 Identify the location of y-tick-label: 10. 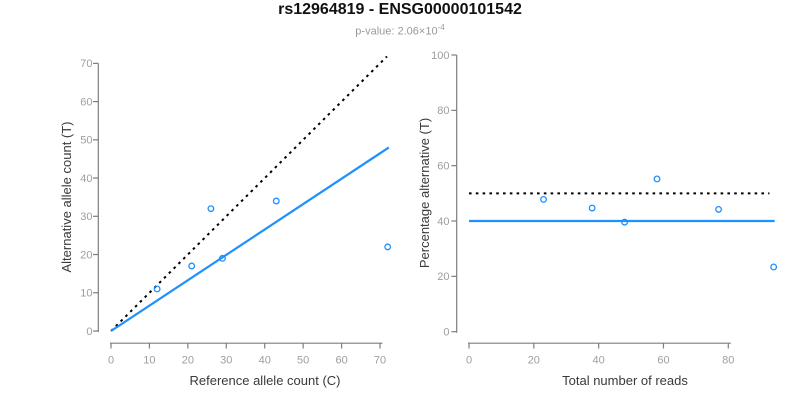
(86, 294).